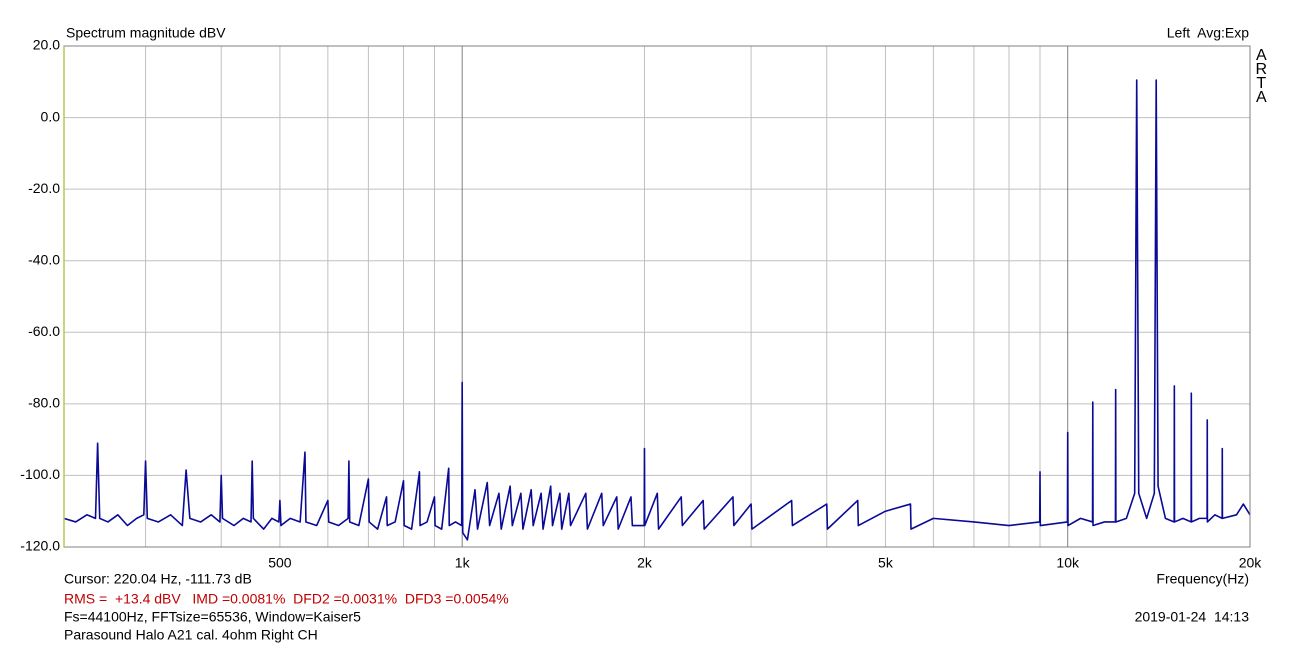 The width and height of the screenshot is (1314, 648). I want to click on y-tick-label: 0.0, so click(51, 116).